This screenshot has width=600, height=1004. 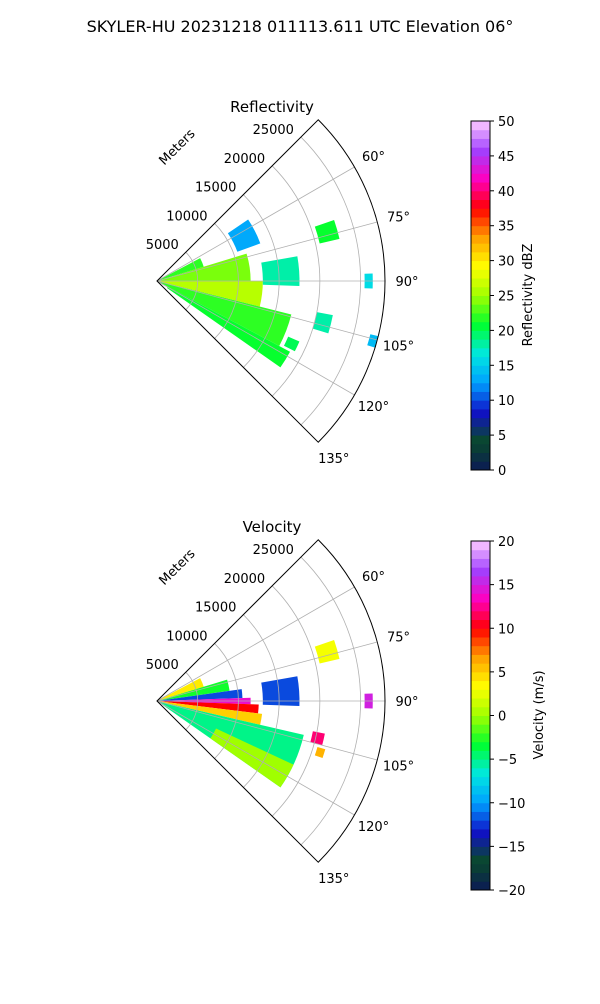 I want to click on range-tick-label: 15000, so click(x=215, y=188).